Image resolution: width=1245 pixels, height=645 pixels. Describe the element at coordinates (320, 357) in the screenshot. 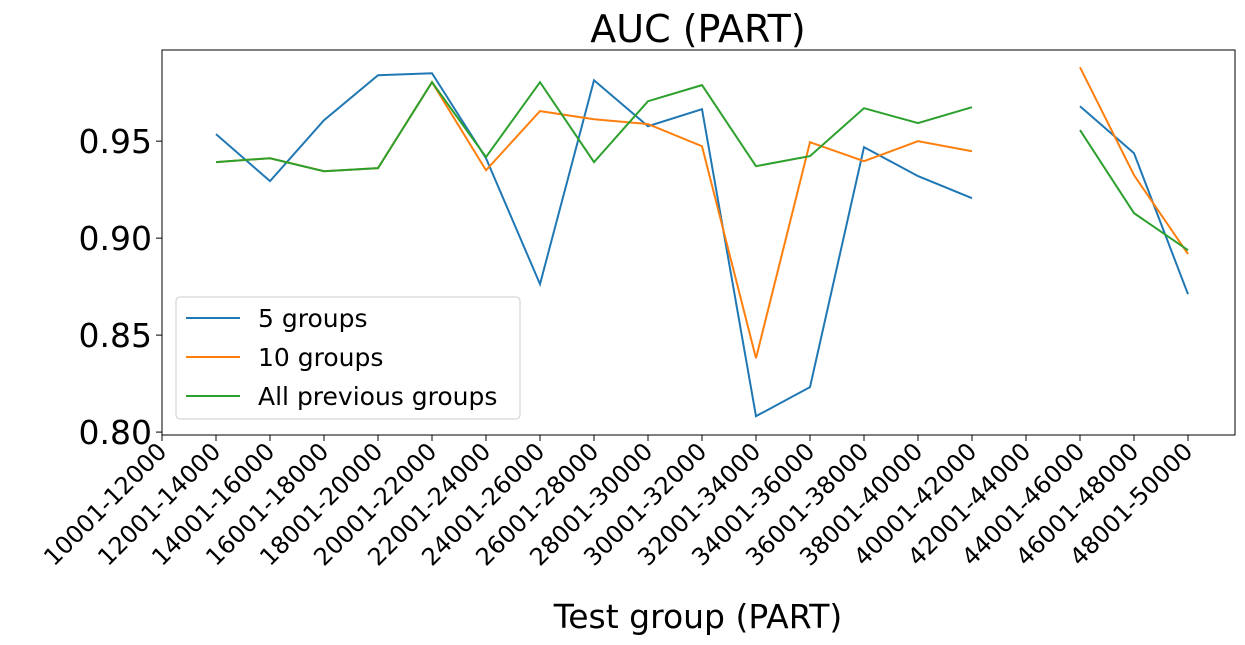

I see `legend-label: 10 groups` at that location.